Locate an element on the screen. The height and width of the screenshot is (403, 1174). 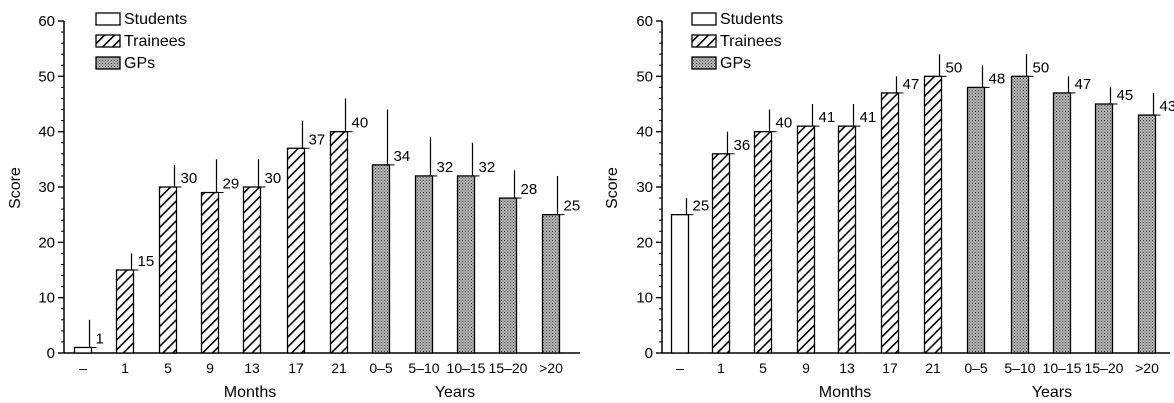
value-label: 1 is located at coordinates (100, 338).